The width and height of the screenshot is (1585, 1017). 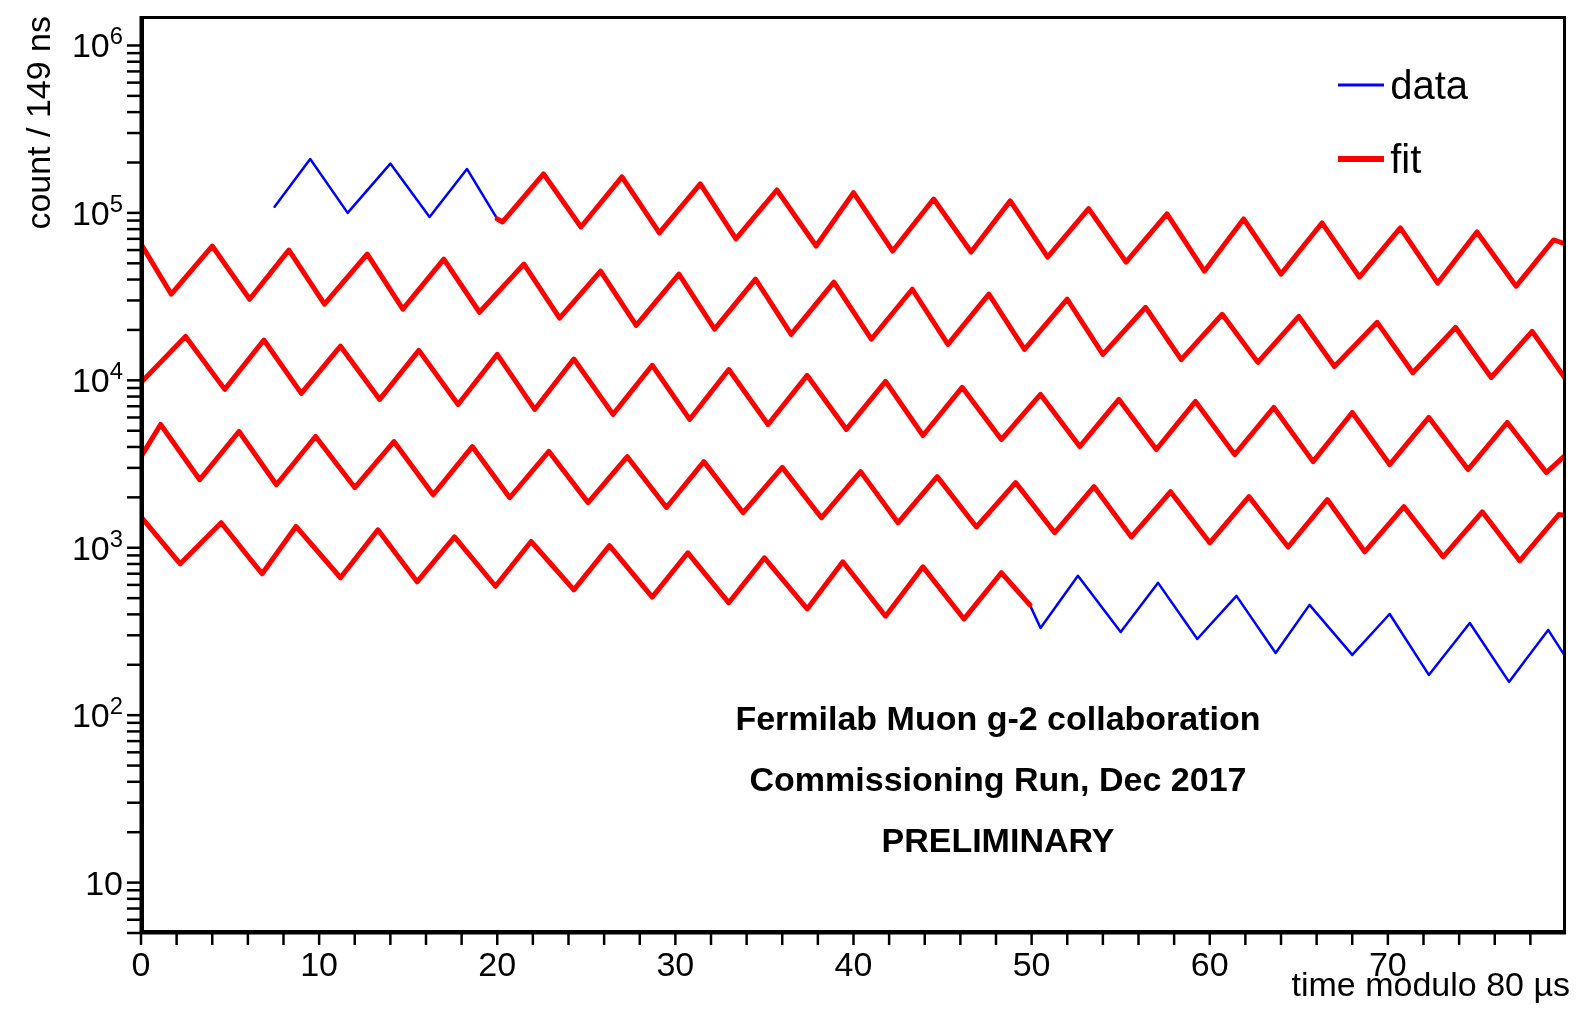 I want to click on y-tick-label: 10$^{3}$, so click(x=97, y=545).